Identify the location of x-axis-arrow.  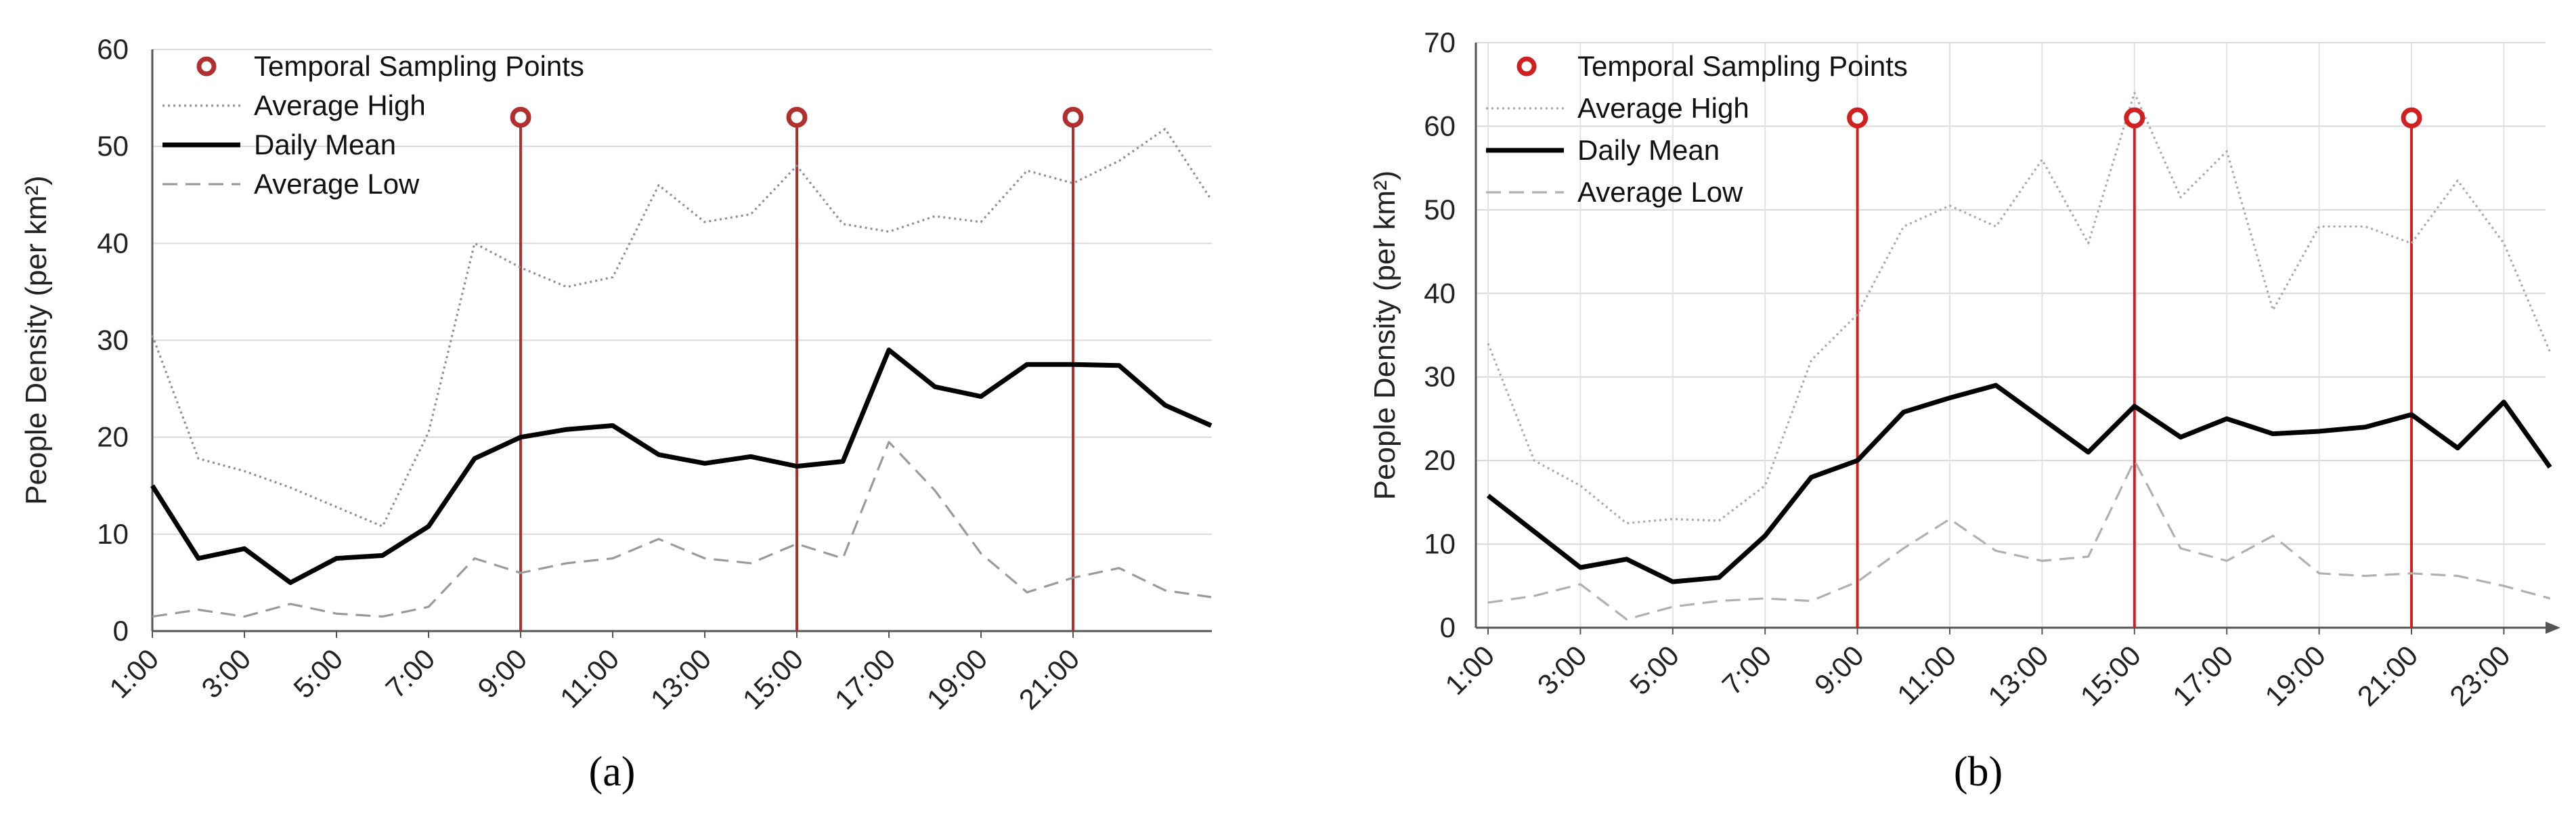
(2553, 628).